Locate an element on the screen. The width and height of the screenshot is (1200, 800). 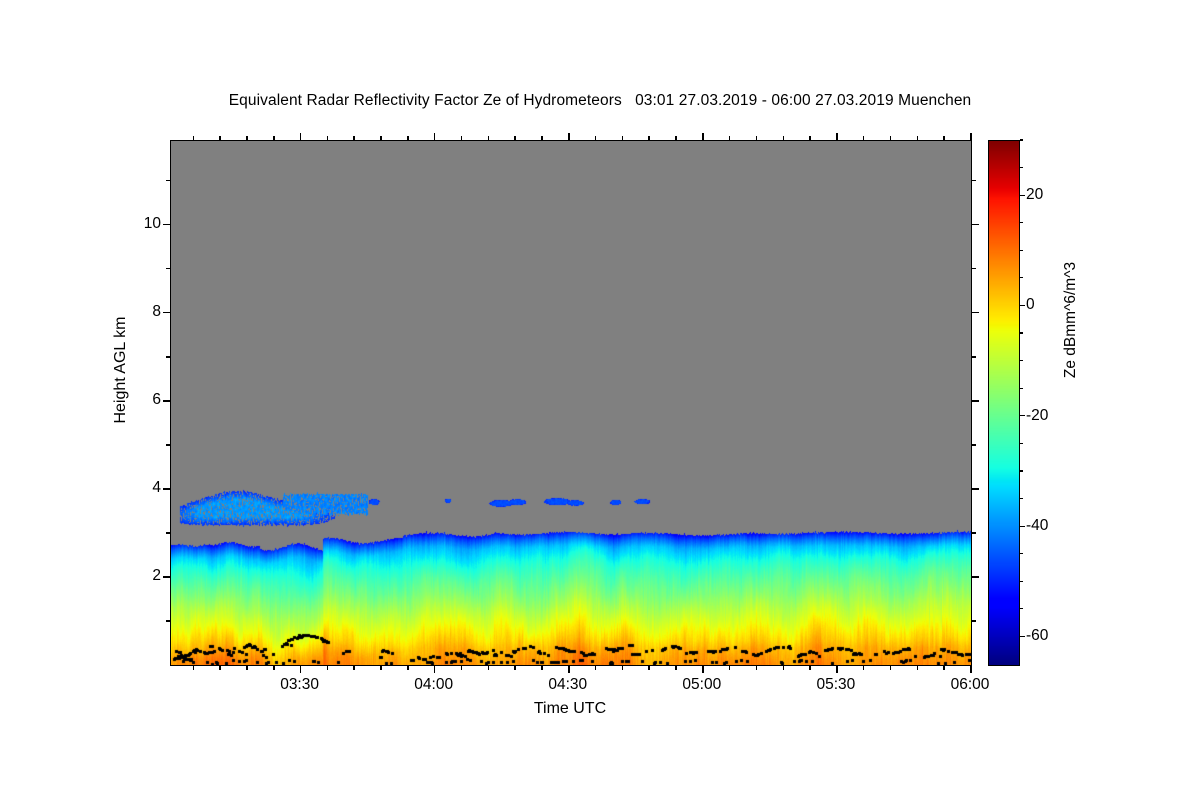
x-ticklabel: 04:00 is located at coordinates (434, 684).